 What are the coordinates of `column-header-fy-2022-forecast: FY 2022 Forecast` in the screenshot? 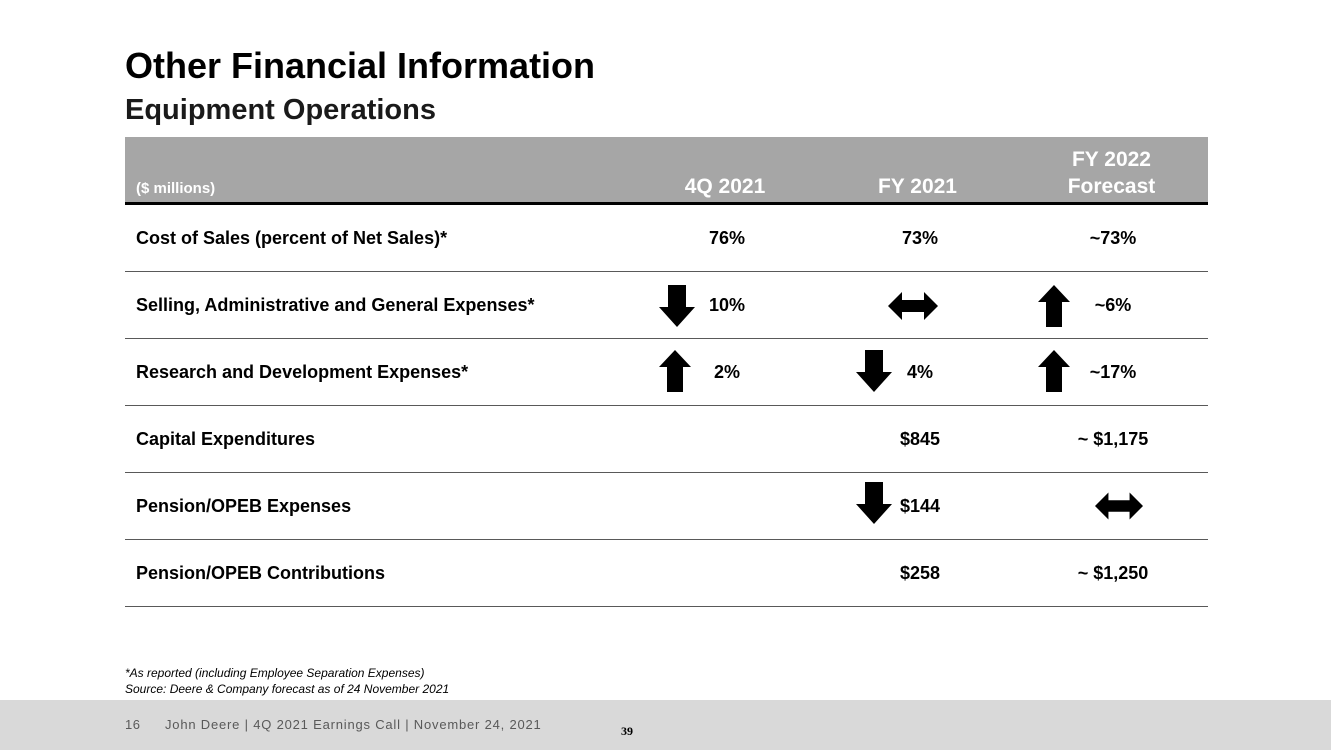 It's located at (1111, 173).